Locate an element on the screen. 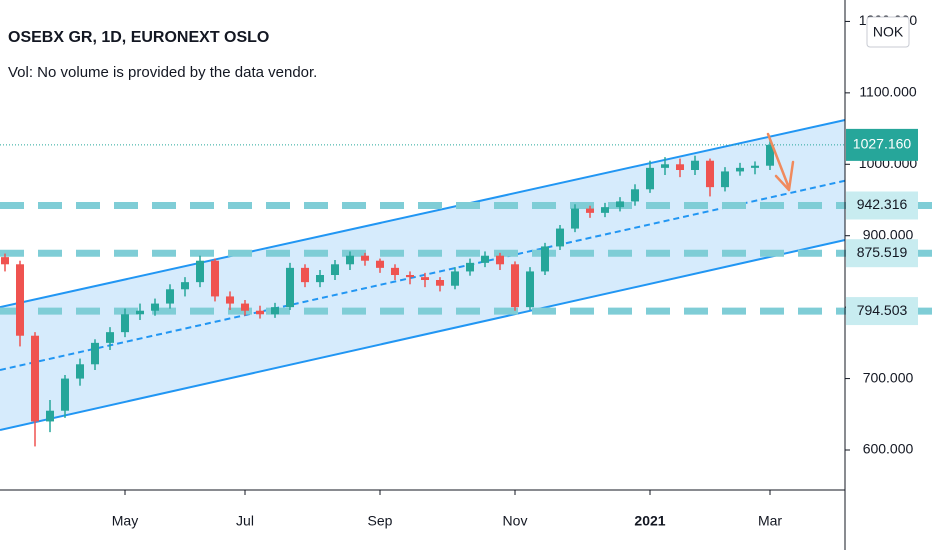  last-price-box is located at coordinates (882, 144).